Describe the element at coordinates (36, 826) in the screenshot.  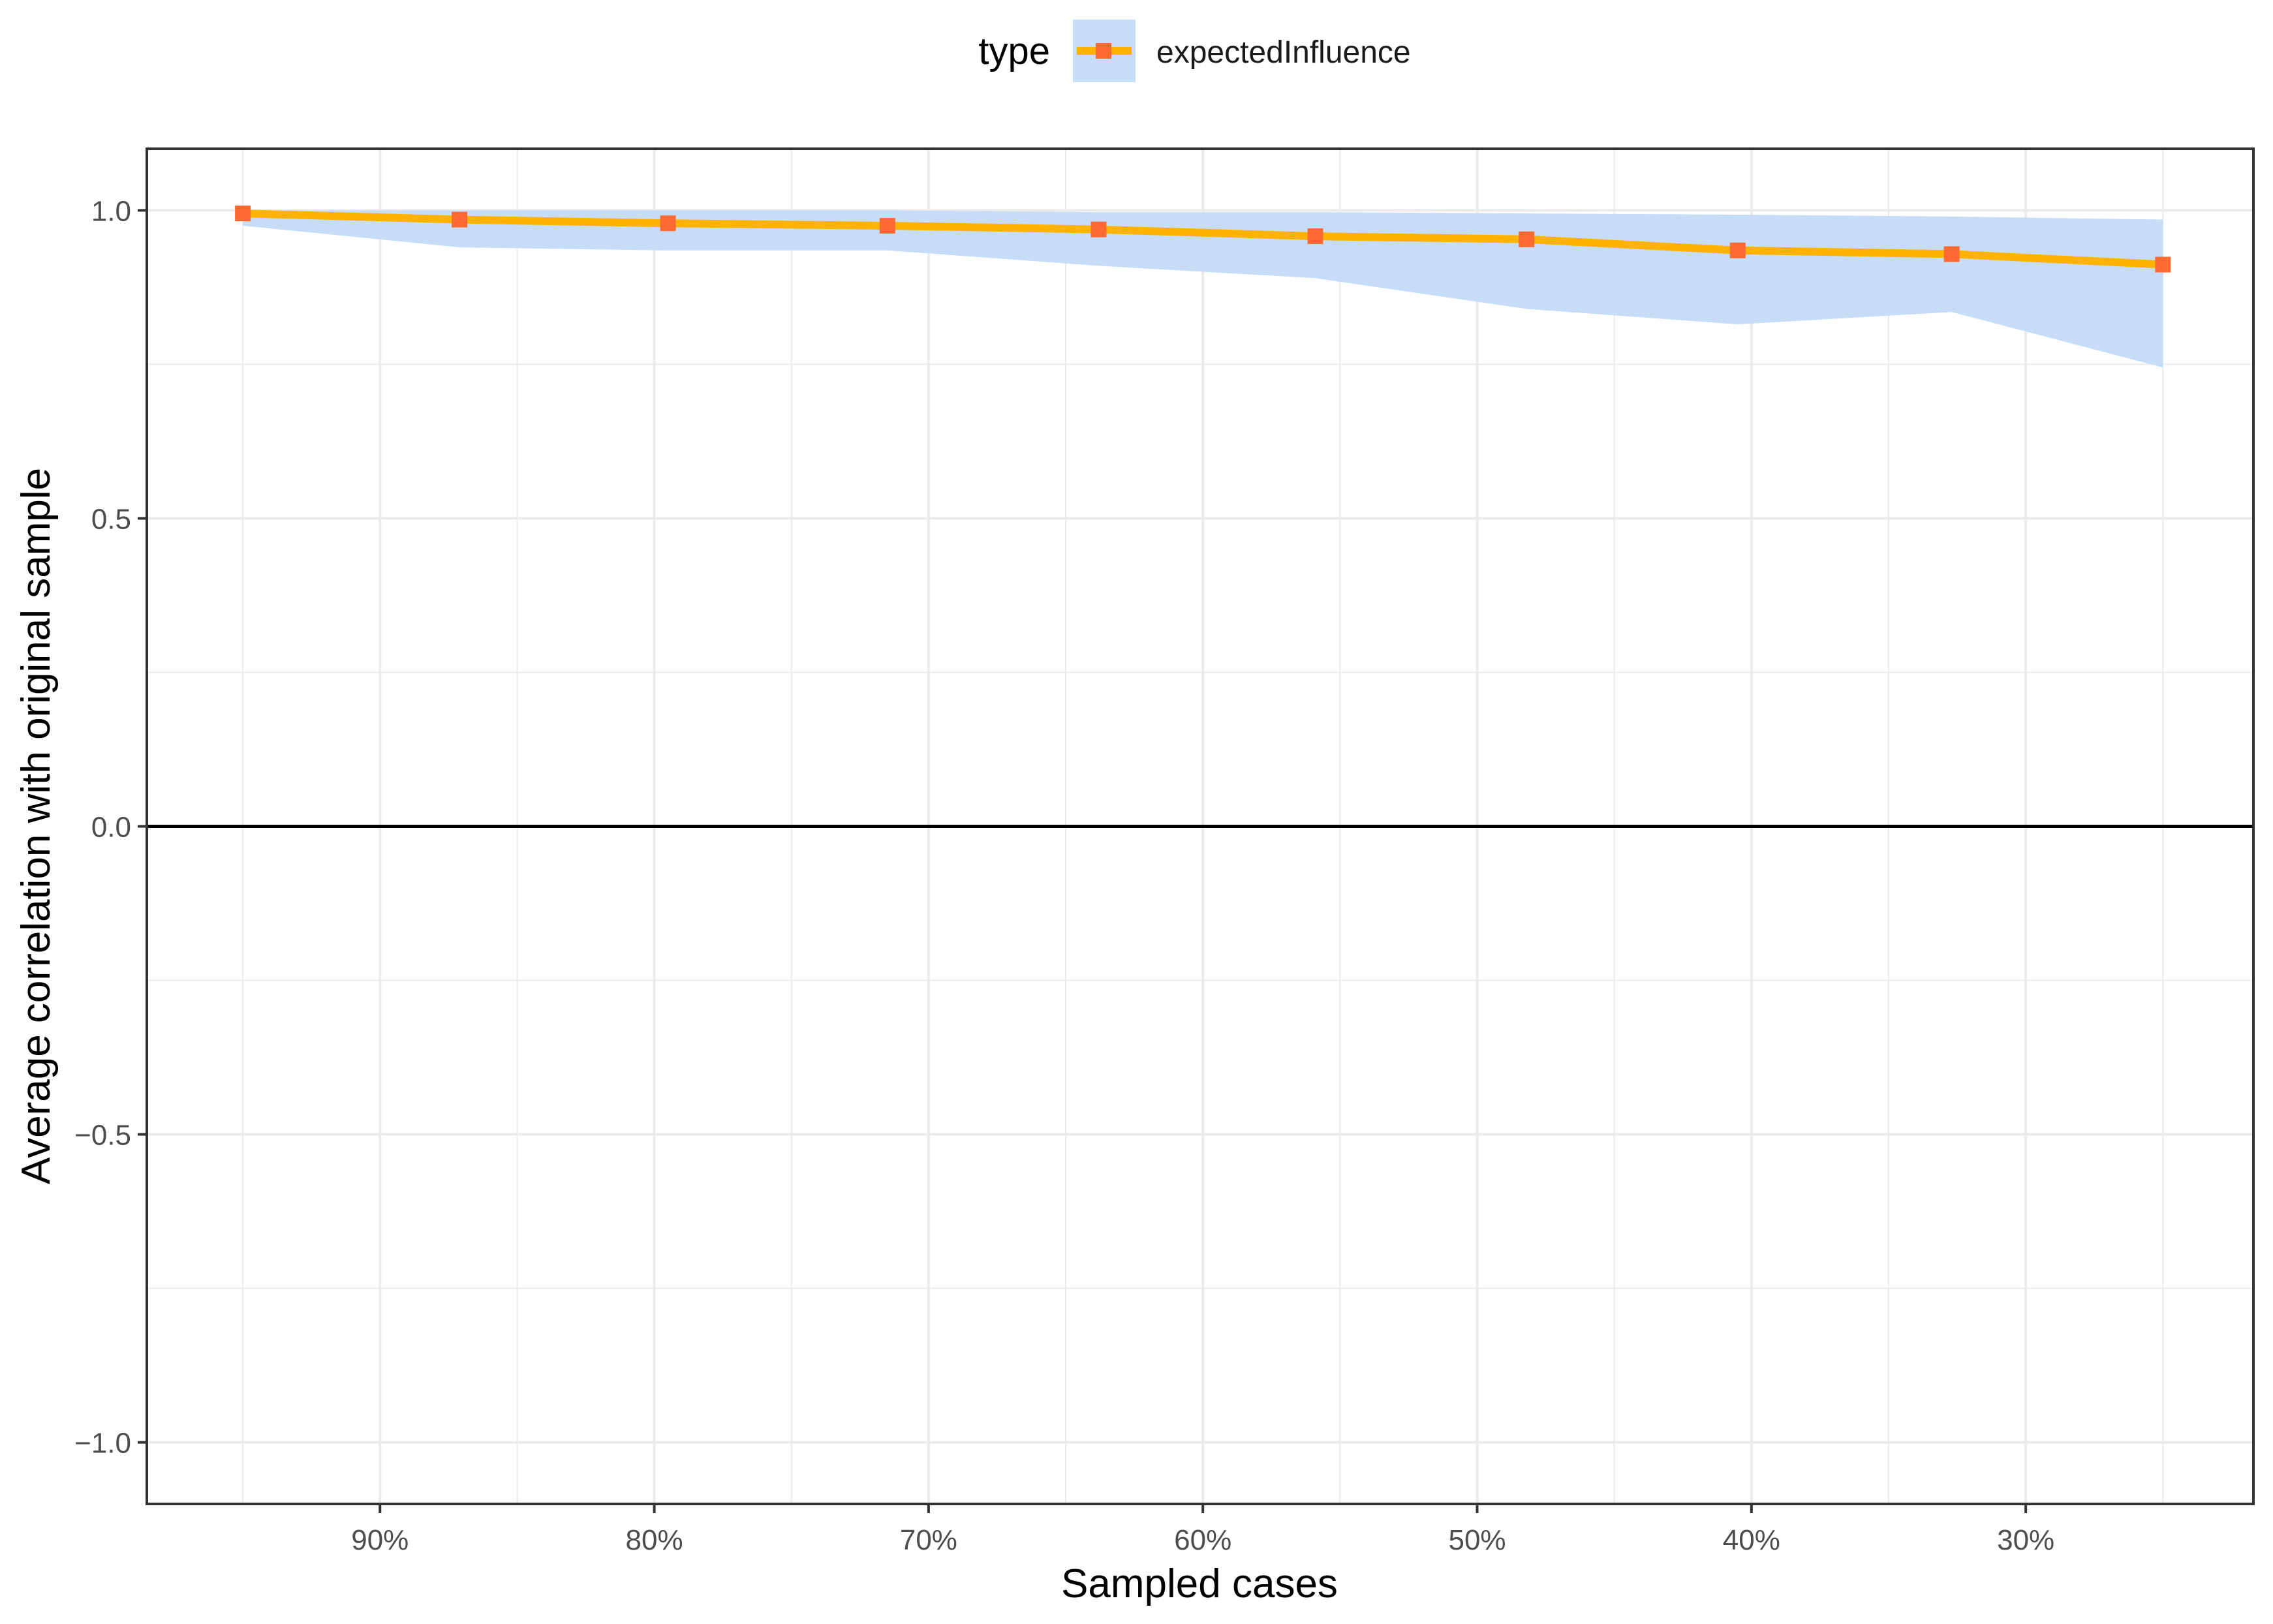
I see `y-axis-title: Average correlation with original sample` at that location.